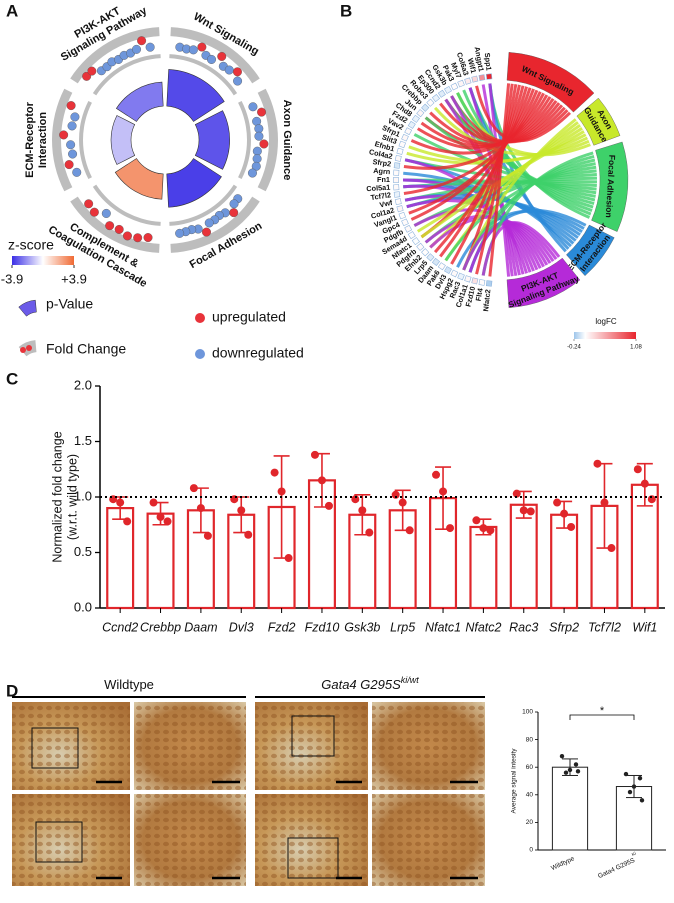 This screenshot has height=903, width=674. What do you see at coordinates (574, 348) in the screenshot?
I see `colorbar-label: -0.24` at bounding box center [574, 348].